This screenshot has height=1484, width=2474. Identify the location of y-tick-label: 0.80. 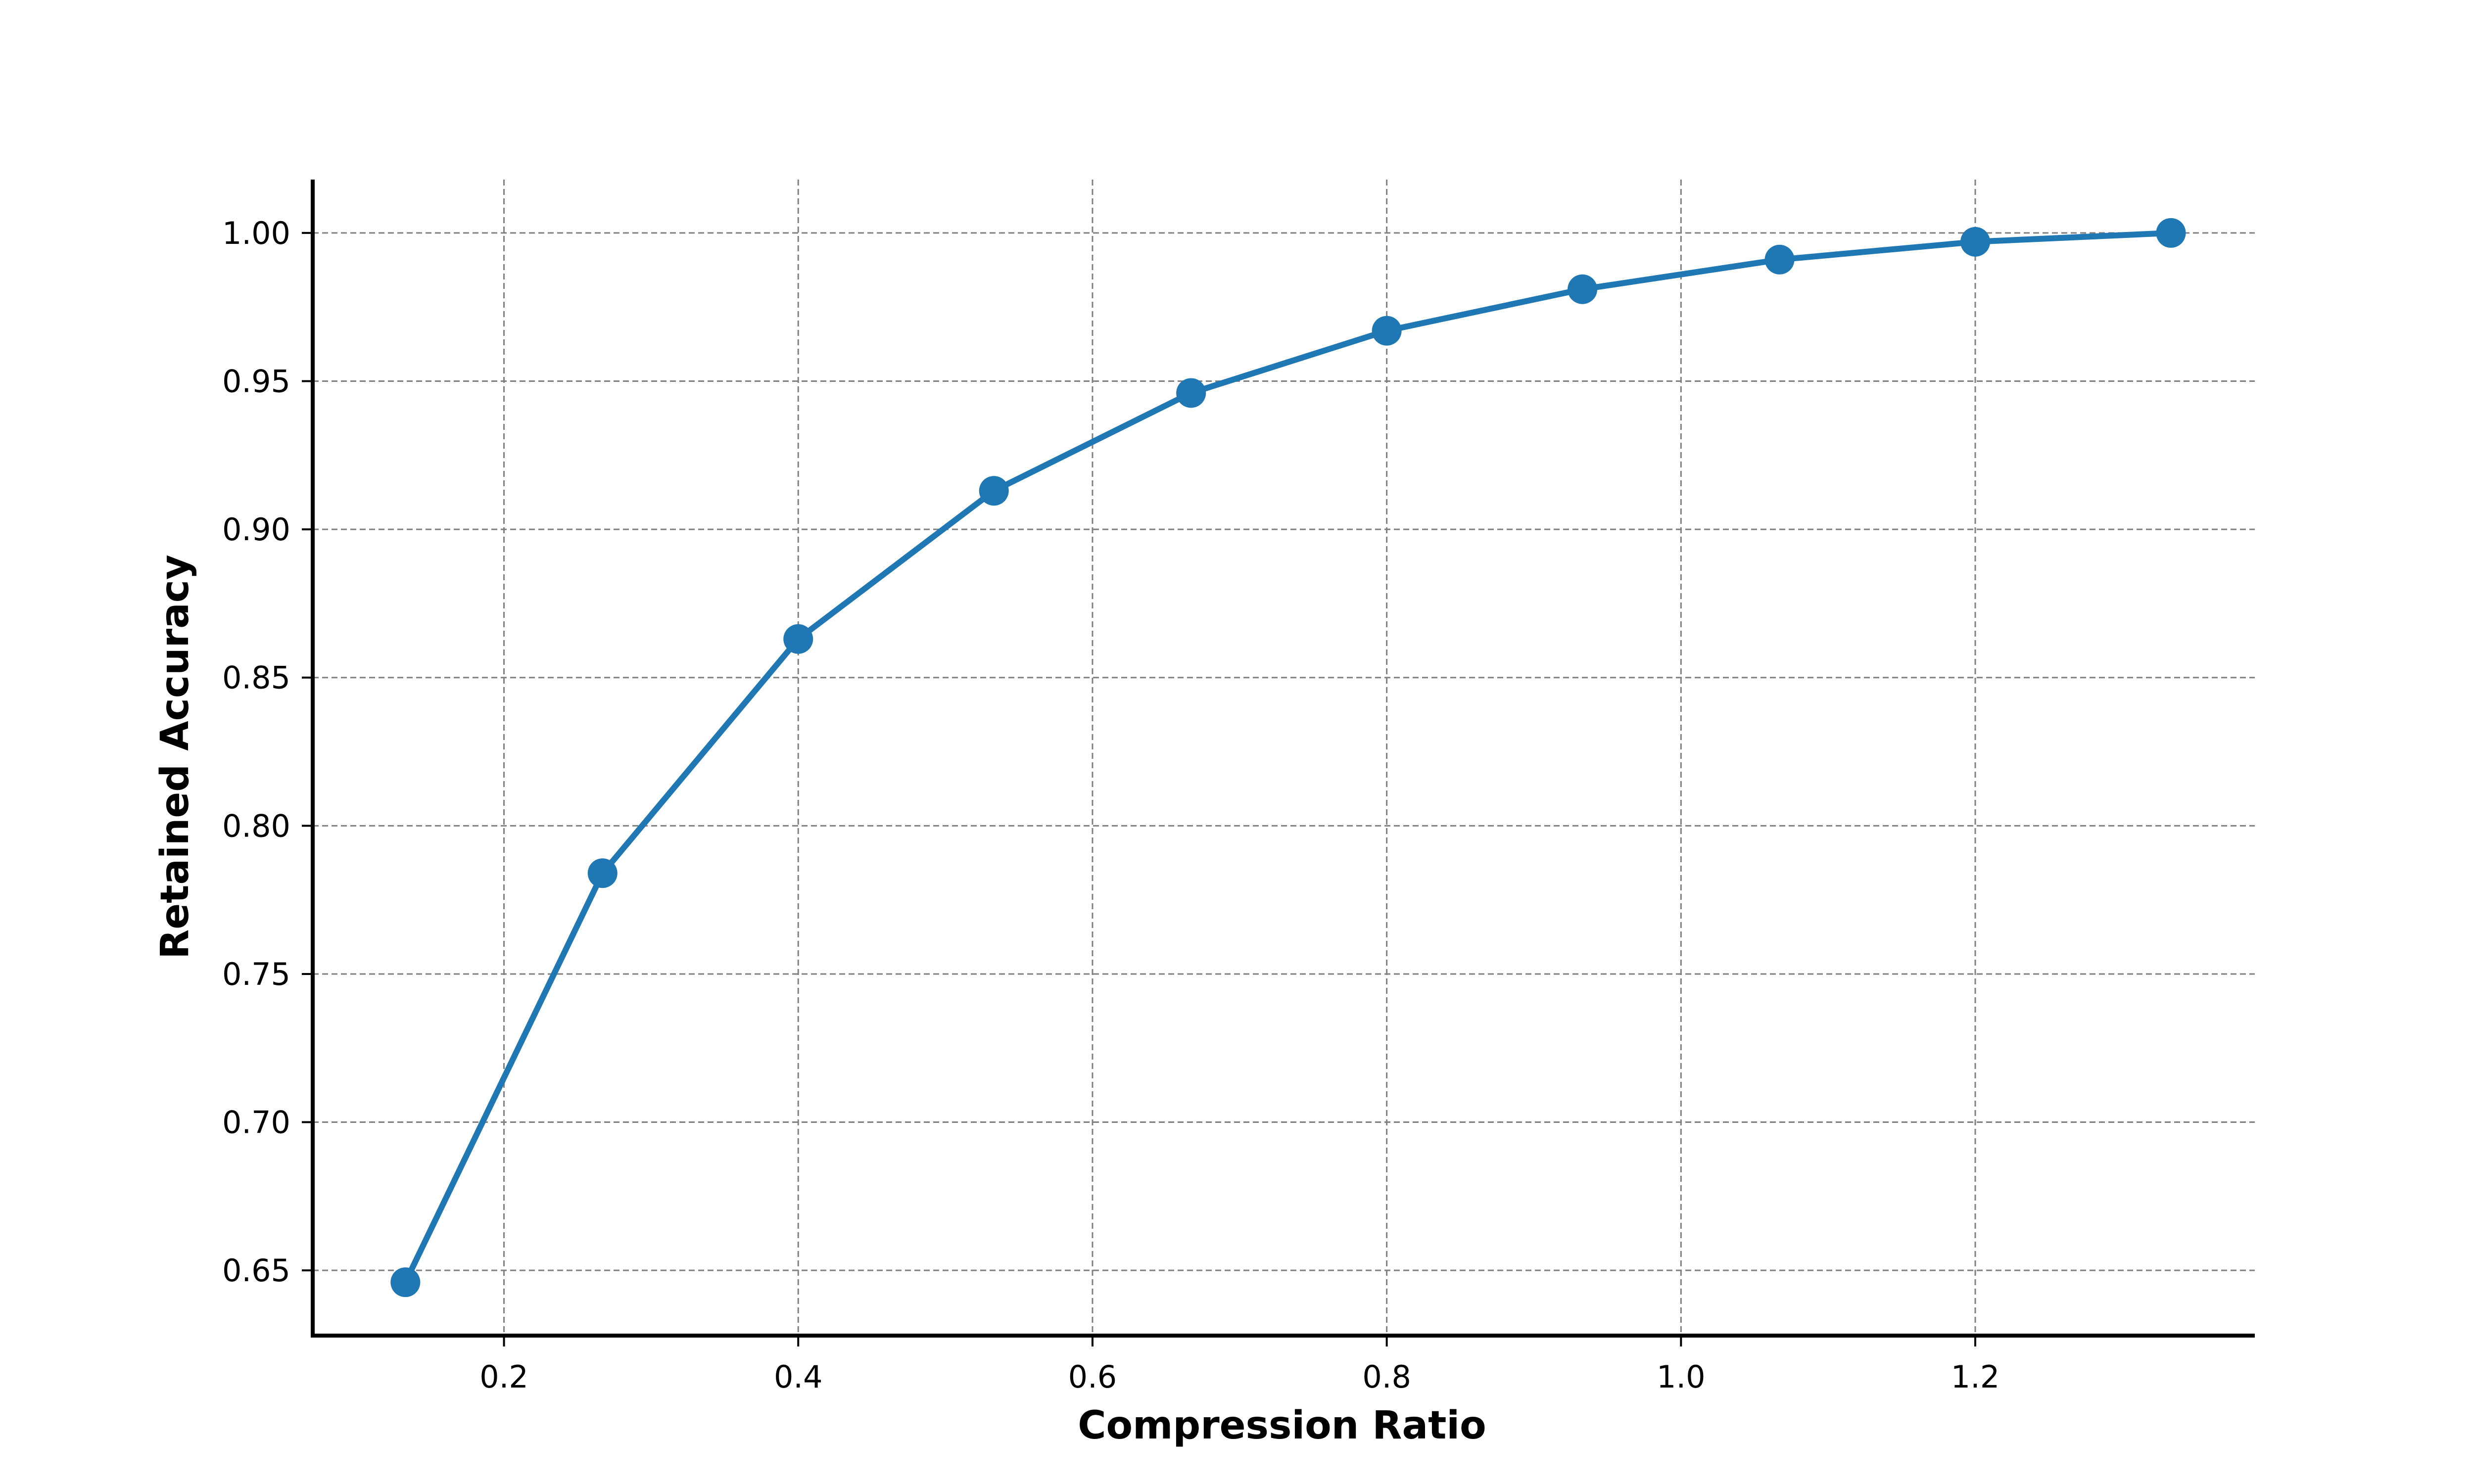
(256, 826).